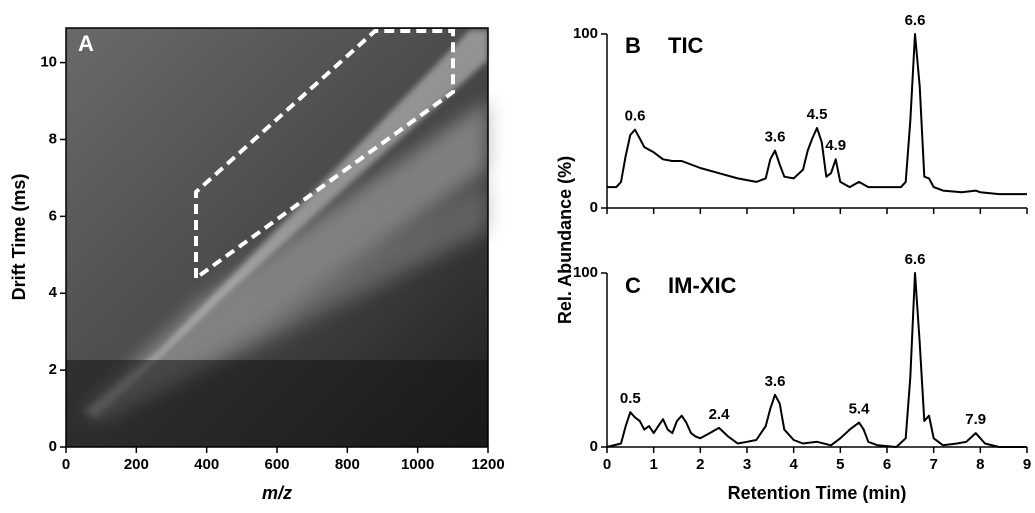  Describe the element at coordinates (53, 138) in the screenshot. I see `y-tick-label: 8` at that location.